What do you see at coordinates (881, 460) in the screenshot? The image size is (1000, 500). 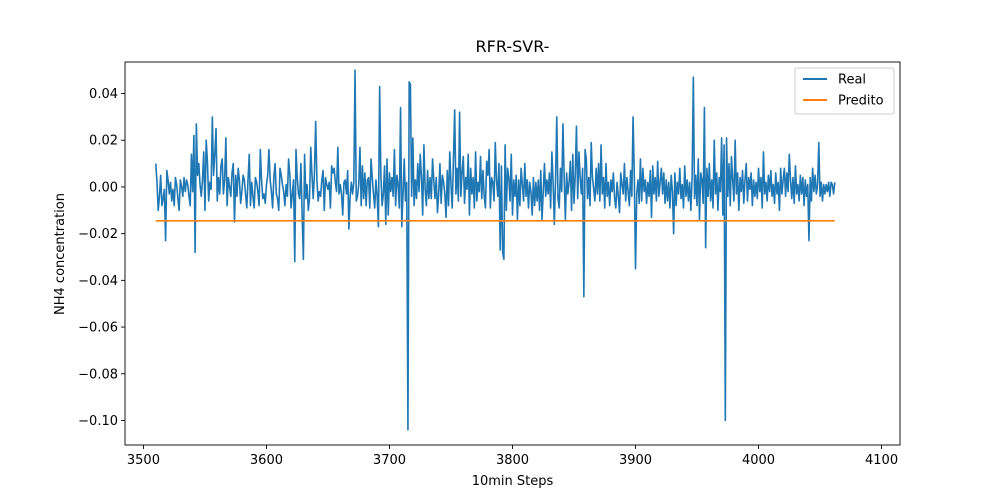 I see `x-tick-label: 4100` at bounding box center [881, 460].